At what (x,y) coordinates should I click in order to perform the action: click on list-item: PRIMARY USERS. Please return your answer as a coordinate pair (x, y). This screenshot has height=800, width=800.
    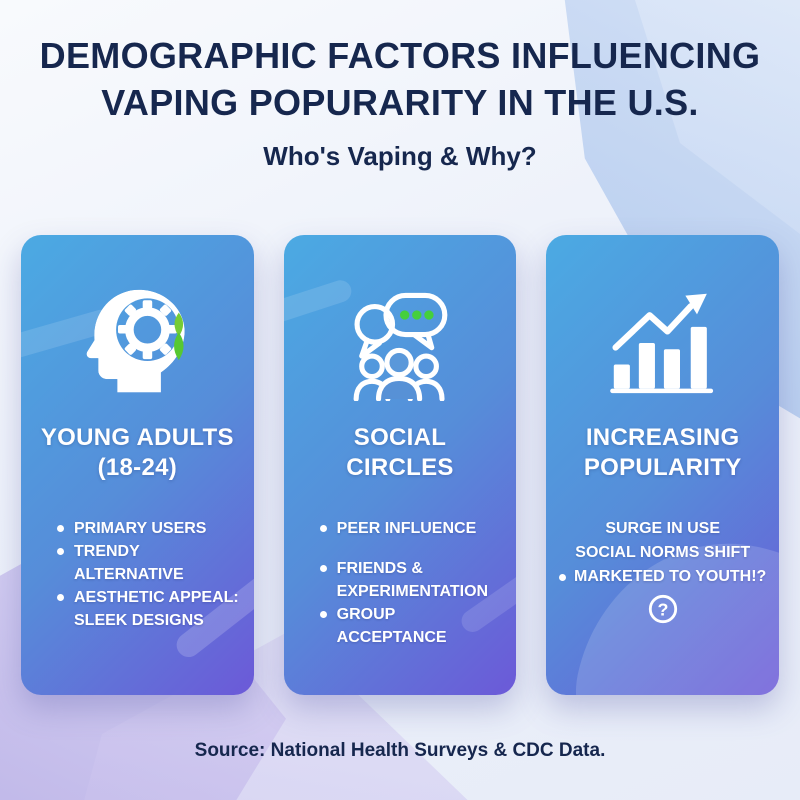
    Looking at the image, I should click on (148, 528).